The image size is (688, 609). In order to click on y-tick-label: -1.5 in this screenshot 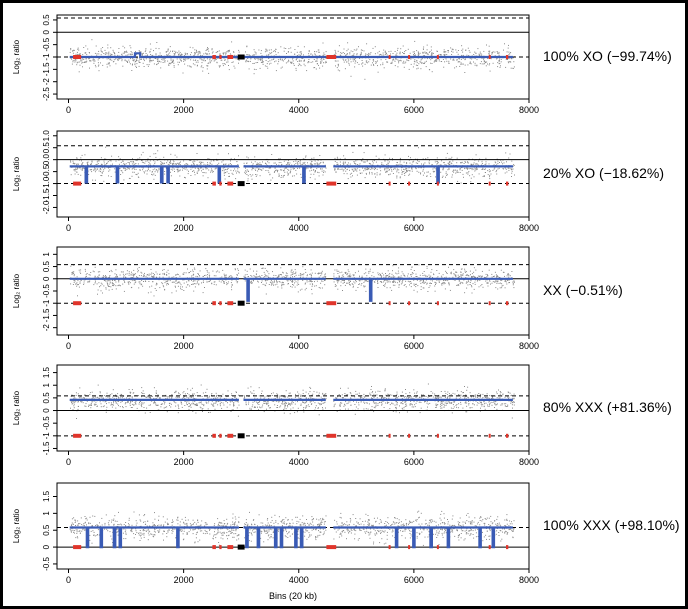, I will do `click(46, 315)`.